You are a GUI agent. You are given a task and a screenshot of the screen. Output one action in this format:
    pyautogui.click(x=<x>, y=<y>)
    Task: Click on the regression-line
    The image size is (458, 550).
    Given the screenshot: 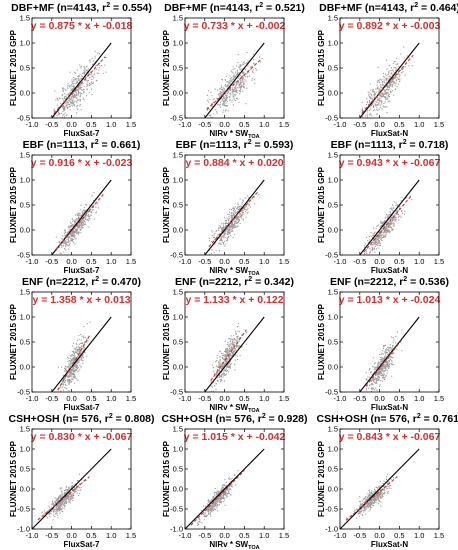 What is the action you would take?
    pyautogui.click(x=387, y=84)
    